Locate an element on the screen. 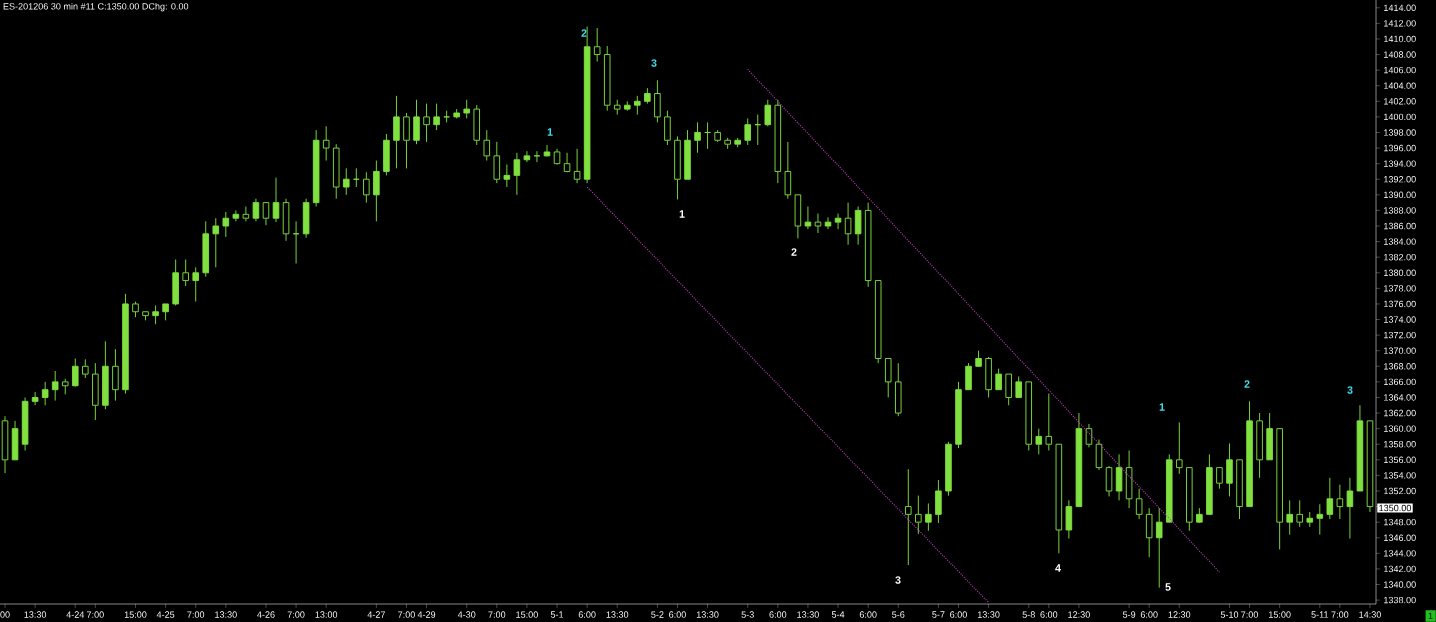 The width and height of the screenshot is (1436, 622). y-tick-label: 1366.00 is located at coordinates (1400, 382).